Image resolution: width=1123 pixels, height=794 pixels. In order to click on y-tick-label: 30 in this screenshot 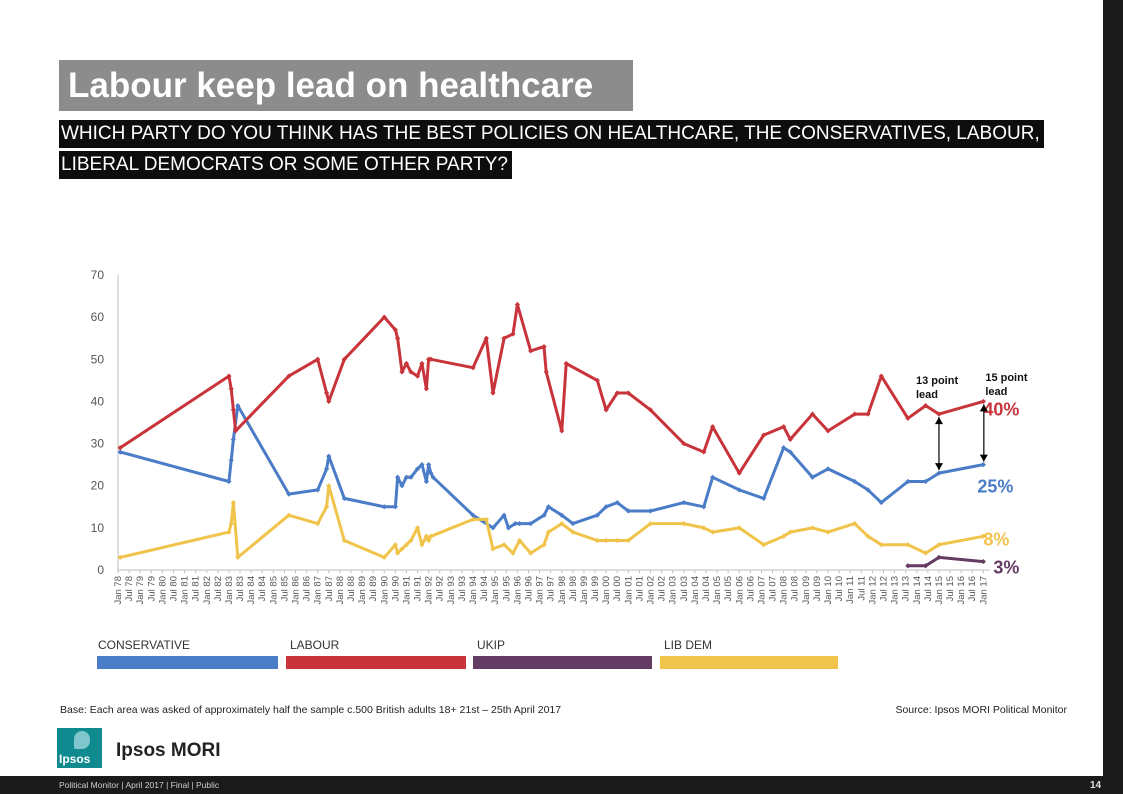, I will do `click(98, 444)`.